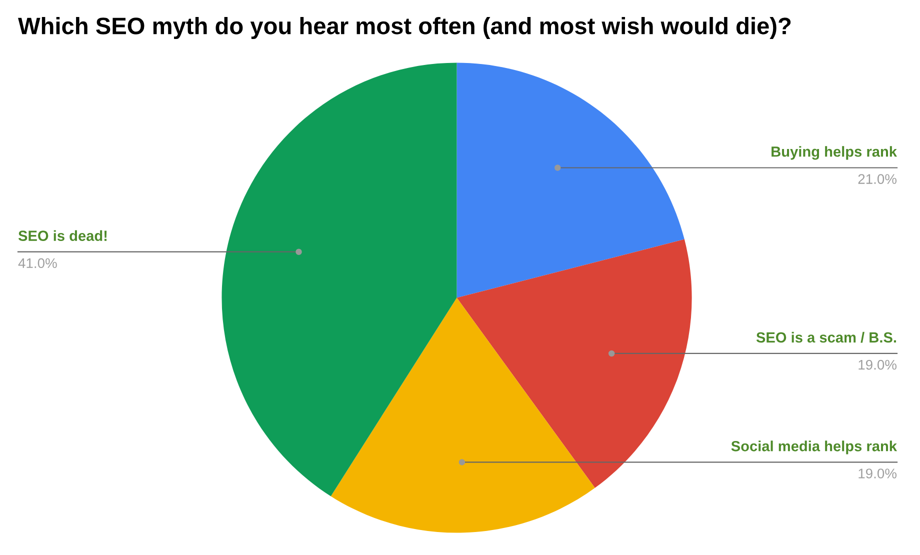  Describe the element at coordinates (835, 153) in the screenshot. I see `slice-label: Buying helps rank` at that location.